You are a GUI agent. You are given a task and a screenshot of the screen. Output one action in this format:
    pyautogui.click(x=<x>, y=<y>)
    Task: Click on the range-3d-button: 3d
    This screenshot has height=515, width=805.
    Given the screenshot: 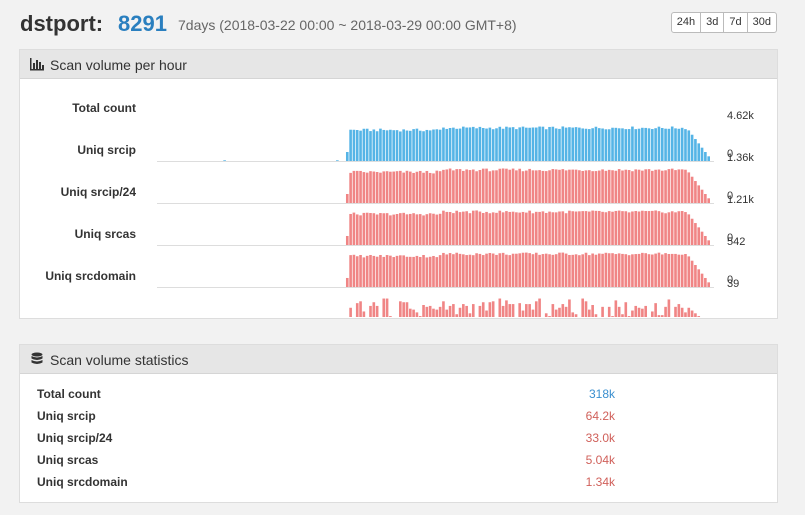 What is the action you would take?
    pyautogui.click(x=712, y=22)
    